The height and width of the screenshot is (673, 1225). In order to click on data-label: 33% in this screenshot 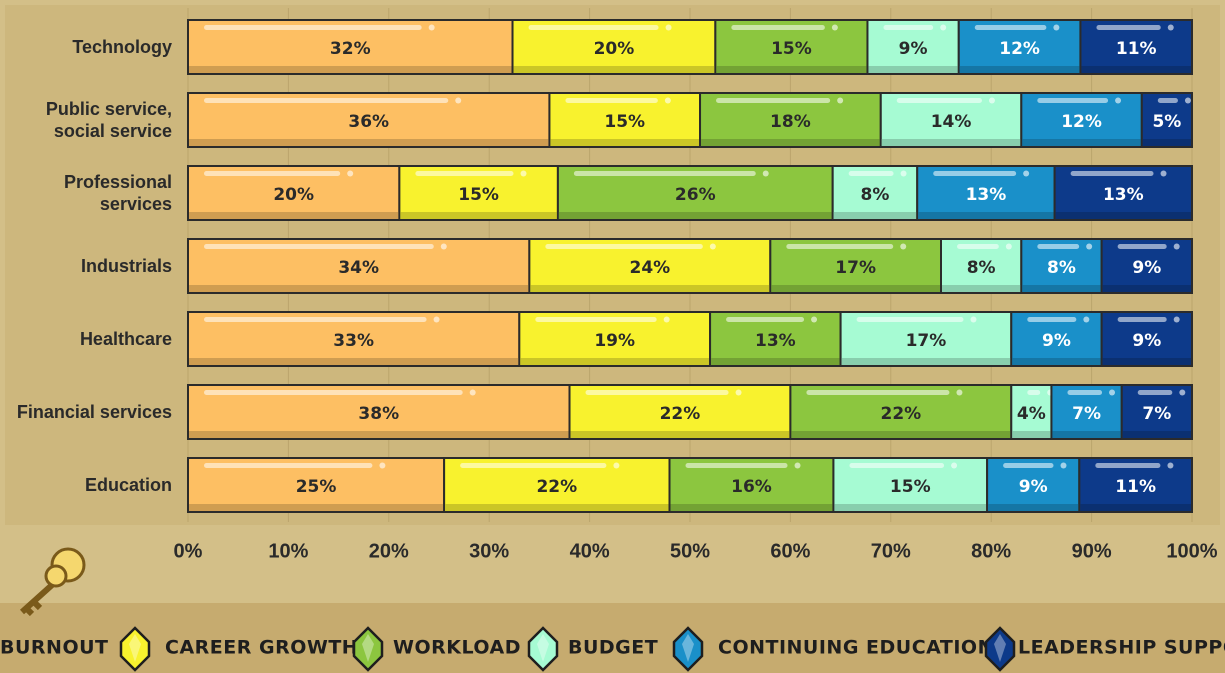, I will do `click(353, 341)`.